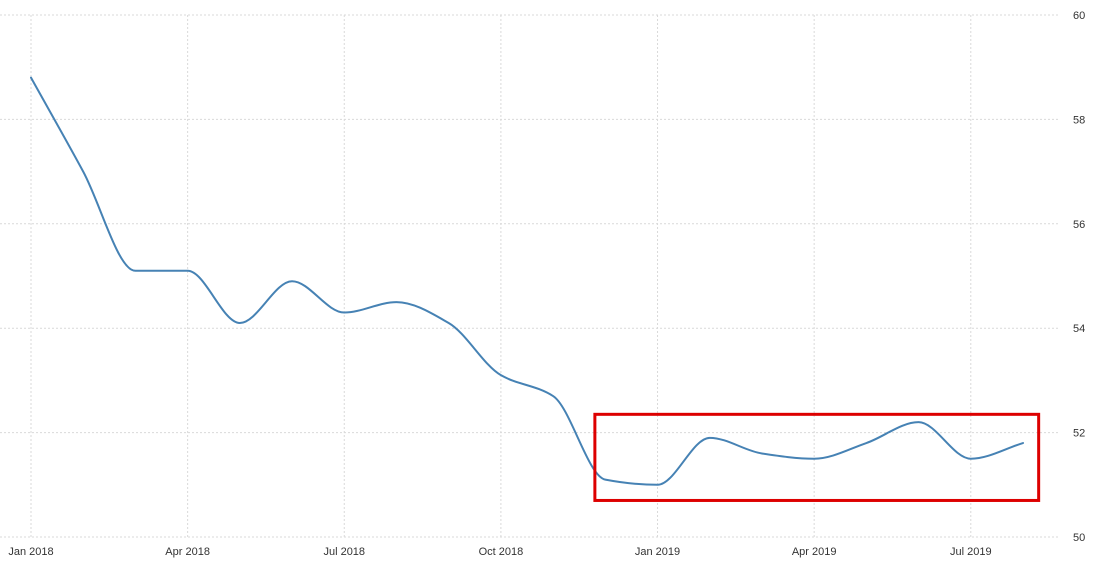 Image resolution: width=1101 pixels, height=578 pixels. Describe the element at coordinates (1079, 120) in the screenshot. I see `y-tick-label: 58` at that location.